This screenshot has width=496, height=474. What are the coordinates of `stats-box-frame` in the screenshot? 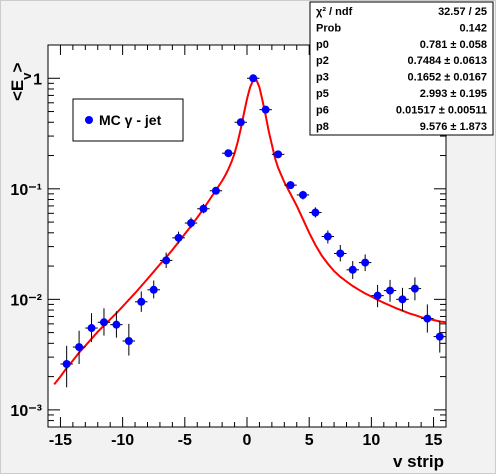 It's located at (401, 68).